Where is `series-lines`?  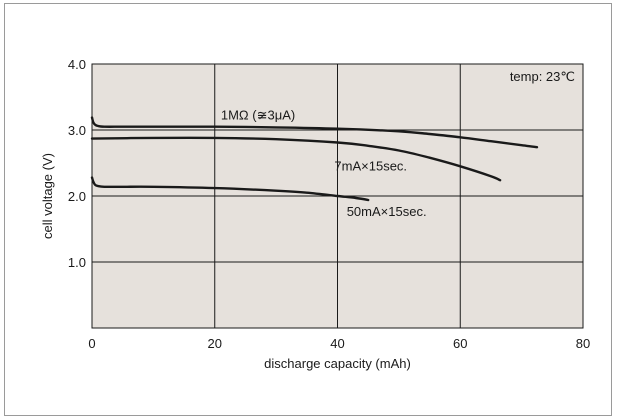 series-lines is located at coordinates (314, 159).